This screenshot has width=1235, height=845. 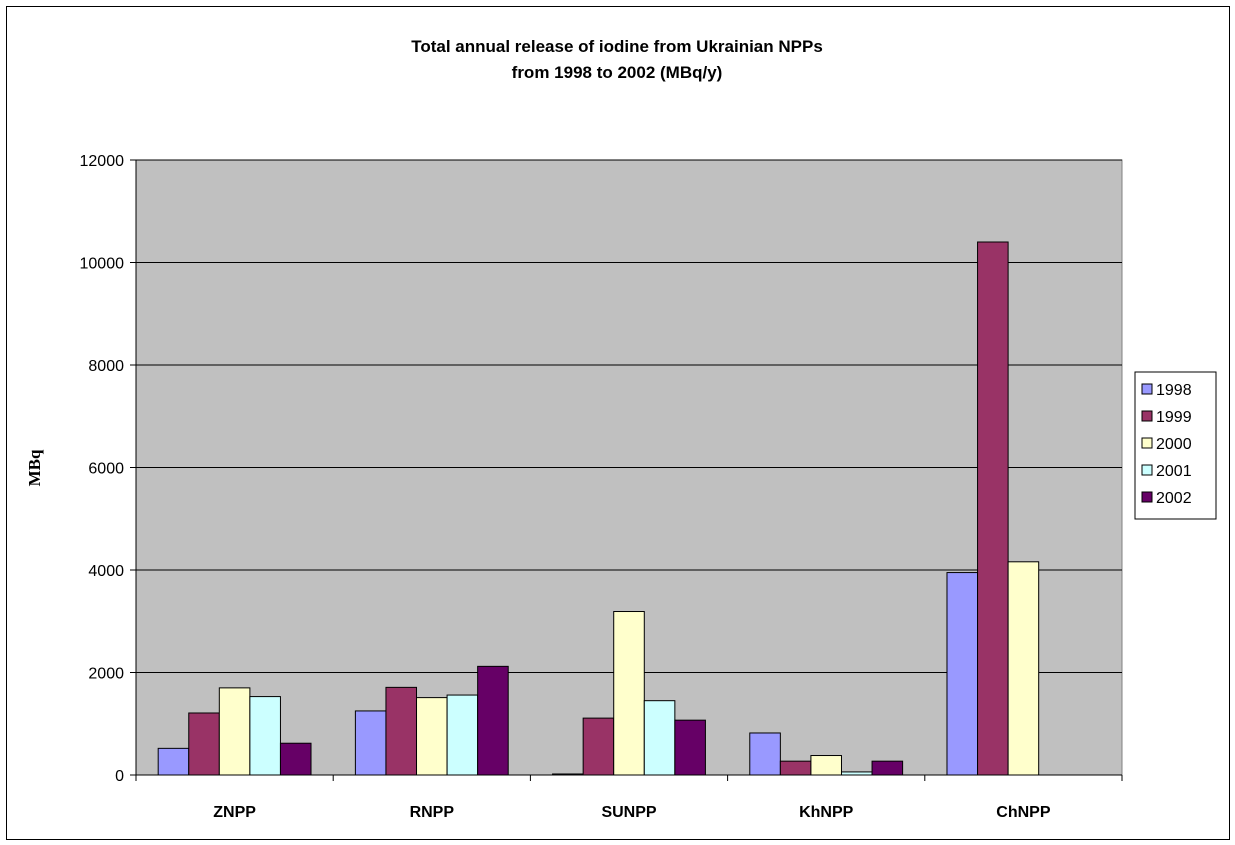 What do you see at coordinates (1174, 498) in the screenshot?
I see `legend-label: 2002` at bounding box center [1174, 498].